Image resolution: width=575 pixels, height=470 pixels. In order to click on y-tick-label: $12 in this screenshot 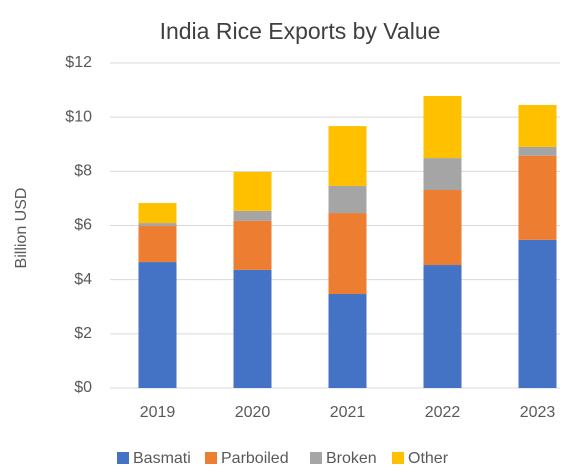, I will do `click(78, 62)`.